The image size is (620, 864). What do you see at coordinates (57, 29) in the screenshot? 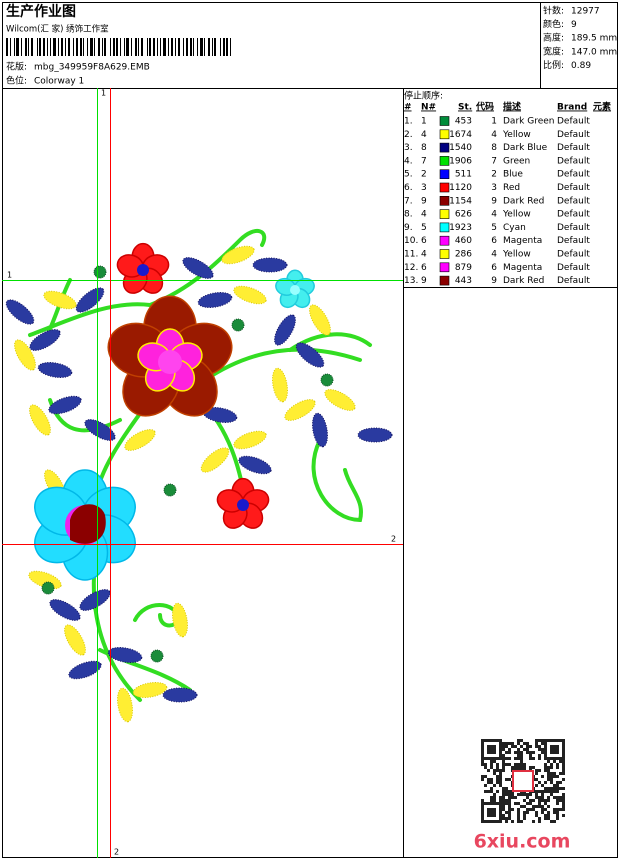
I see `studio: Wilcom(汇 家) 绣饰工作室` at bounding box center [57, 29].